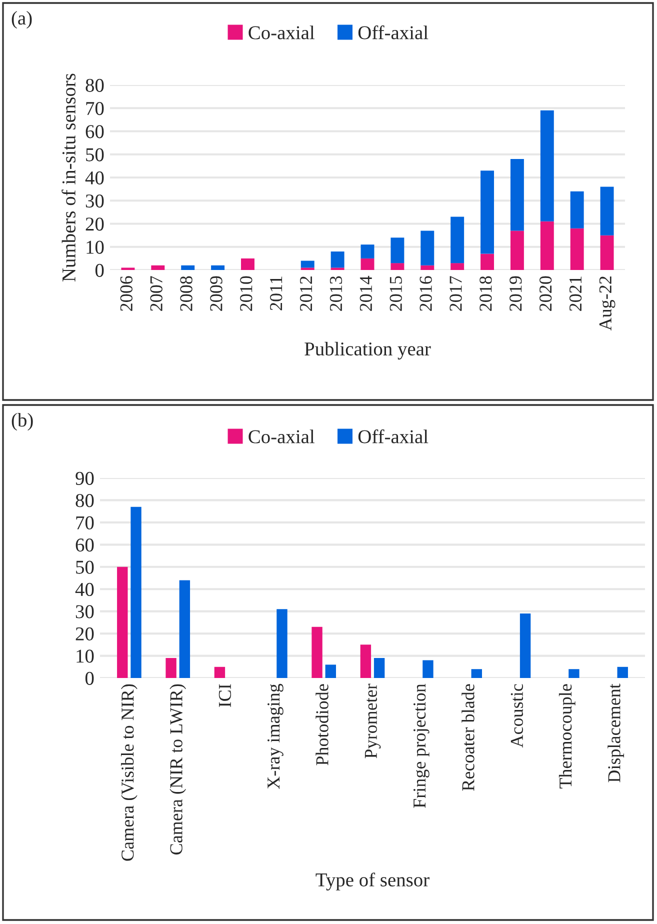  What do you see at coordinates (545, 293) in the screenshot?
I see `x-tick-label: 2020` at bounding box center [545, 293].